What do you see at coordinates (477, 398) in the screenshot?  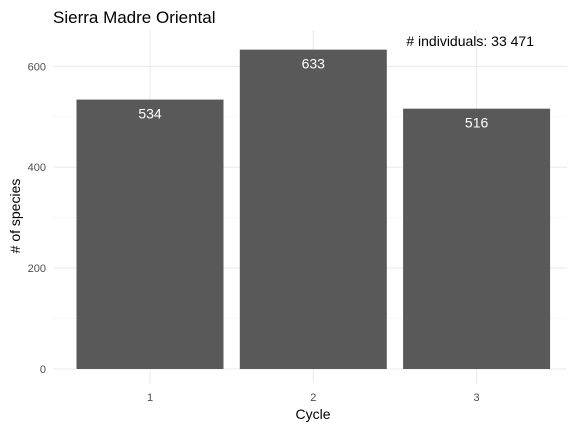 I see `x-tick-label-3: 3` at bounding box center [477, 398].